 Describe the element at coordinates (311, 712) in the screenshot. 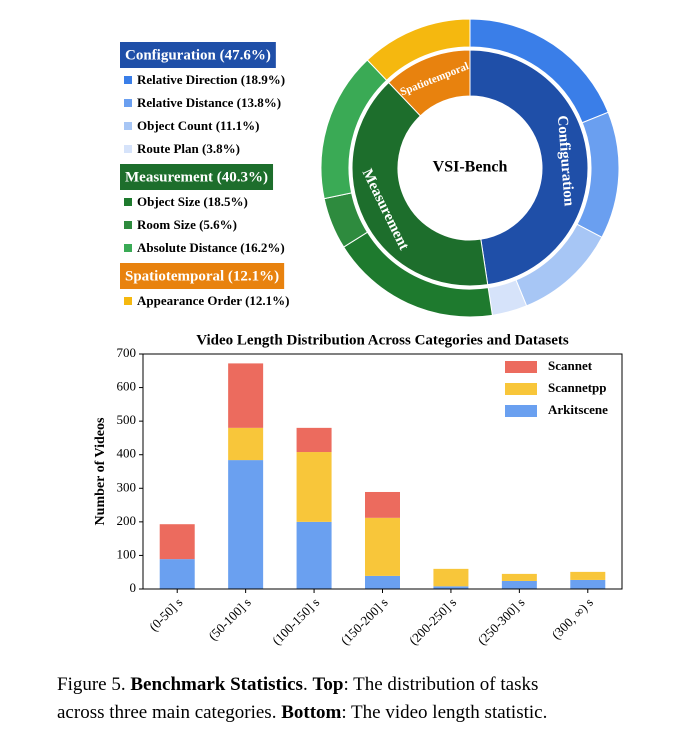

I see `caption-text: Bottom` at that location.